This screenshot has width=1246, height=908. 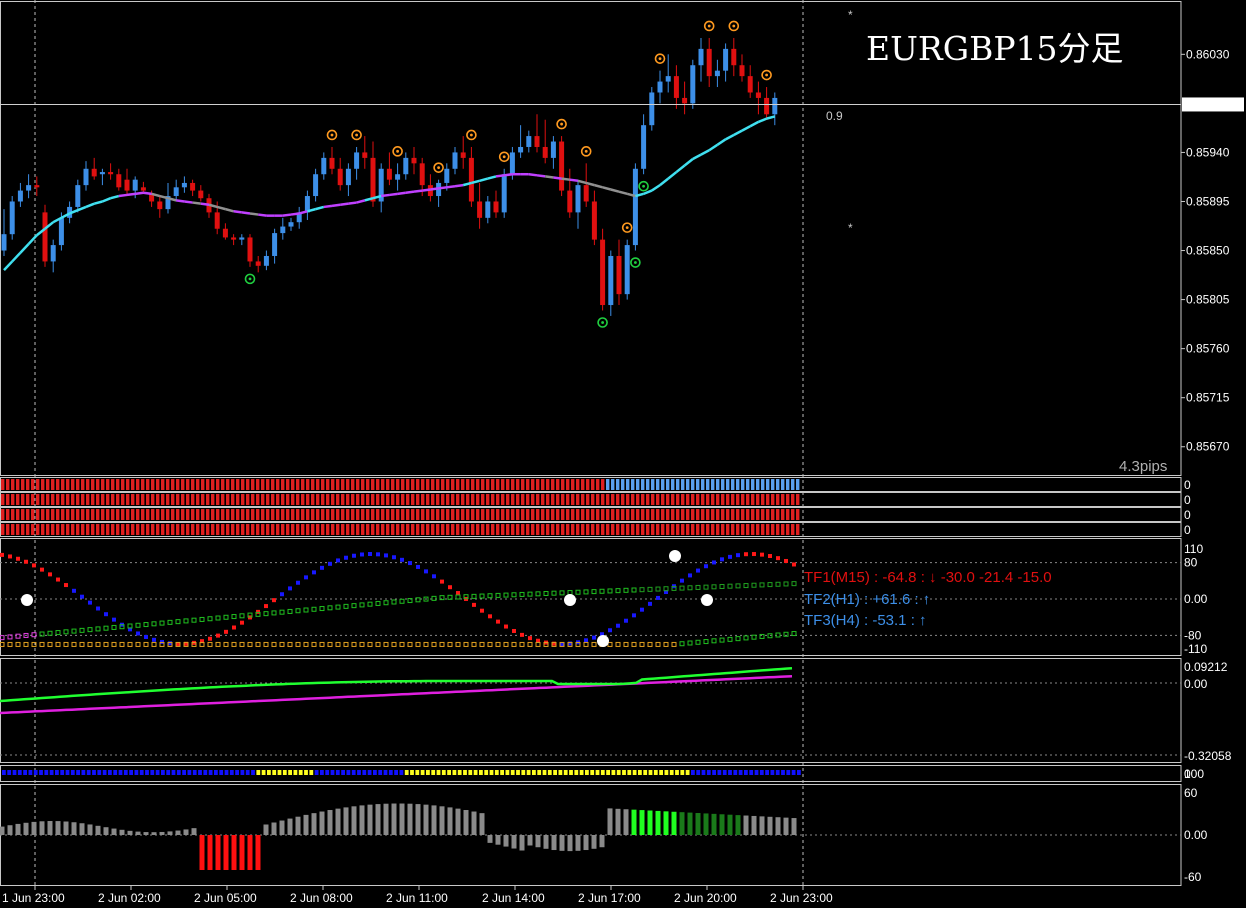 I want to click on tf3-label: TF3(H4) : -53.1 : ↑, so click(x=865, y=620).